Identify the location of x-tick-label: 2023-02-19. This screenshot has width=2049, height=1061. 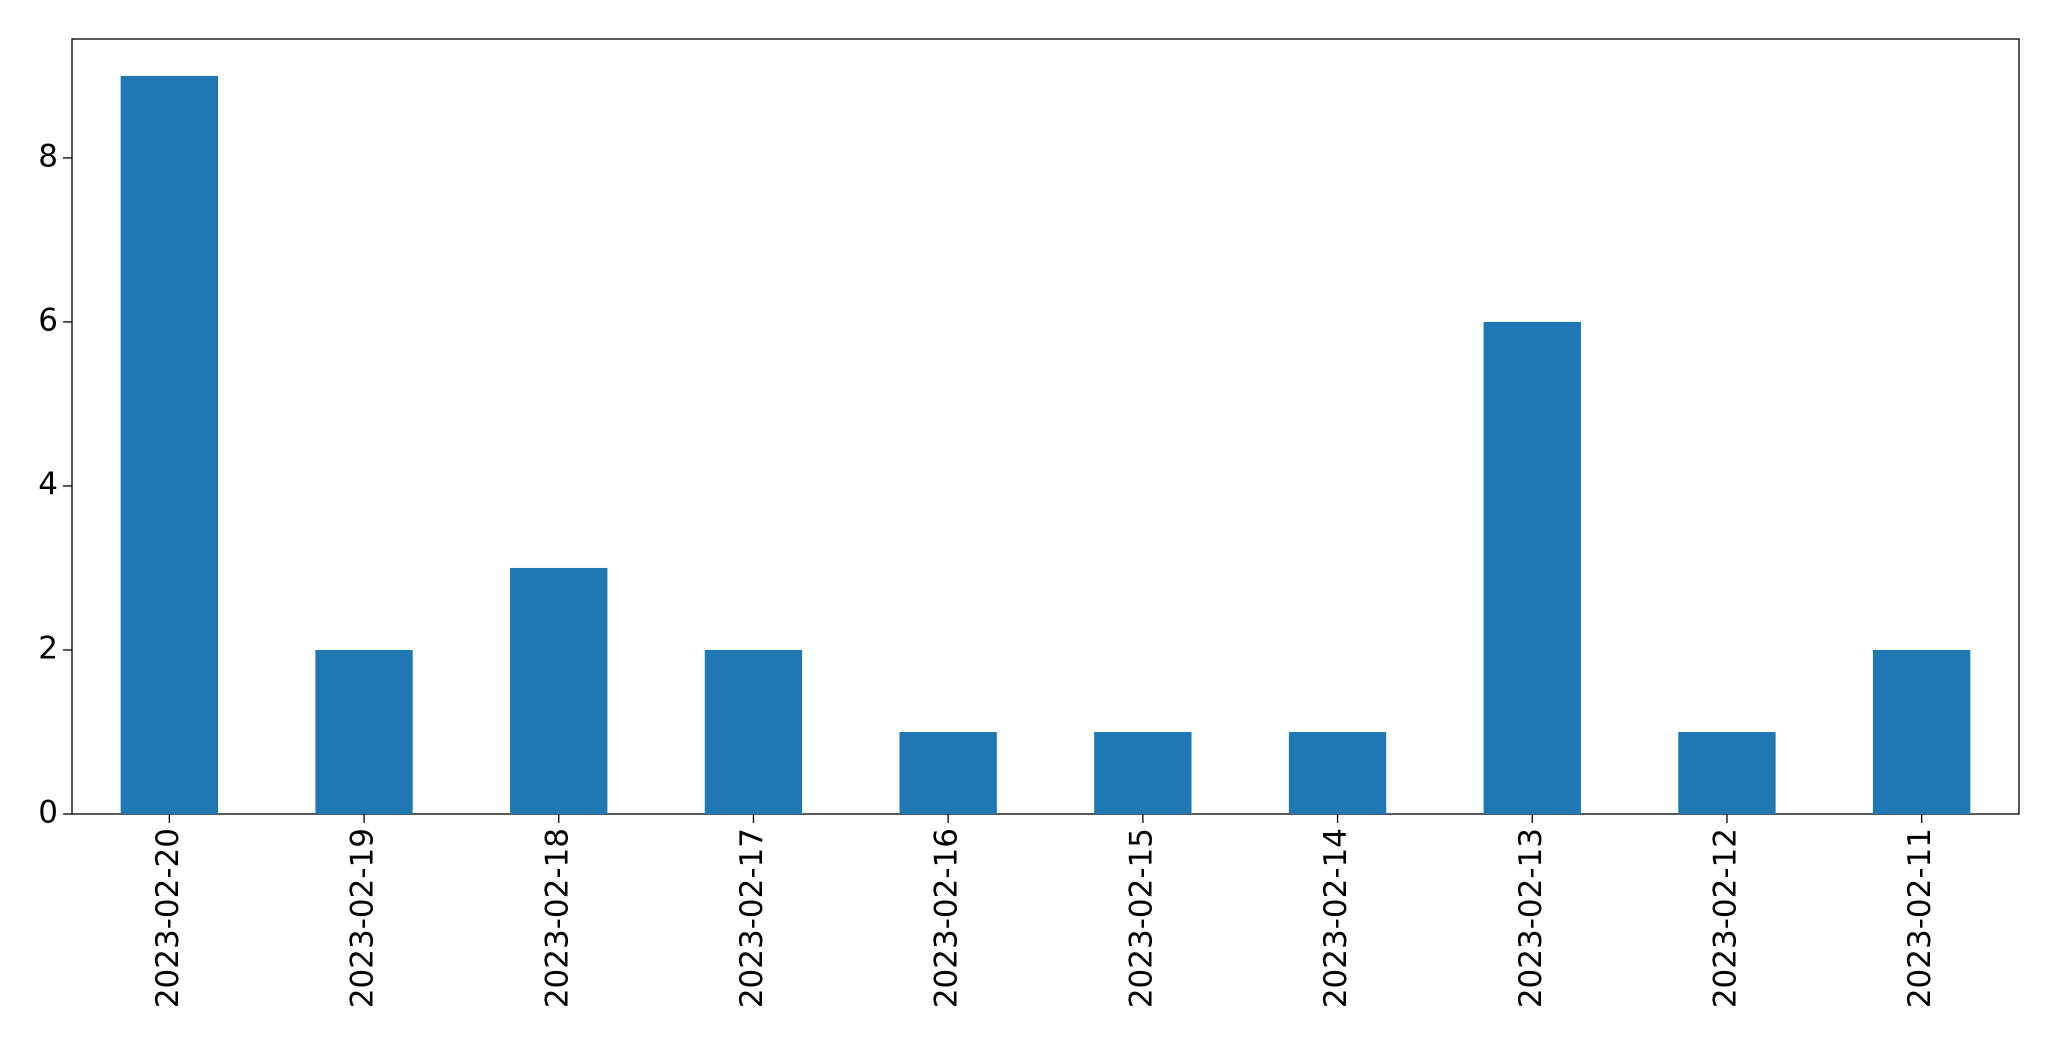
(363, 918).